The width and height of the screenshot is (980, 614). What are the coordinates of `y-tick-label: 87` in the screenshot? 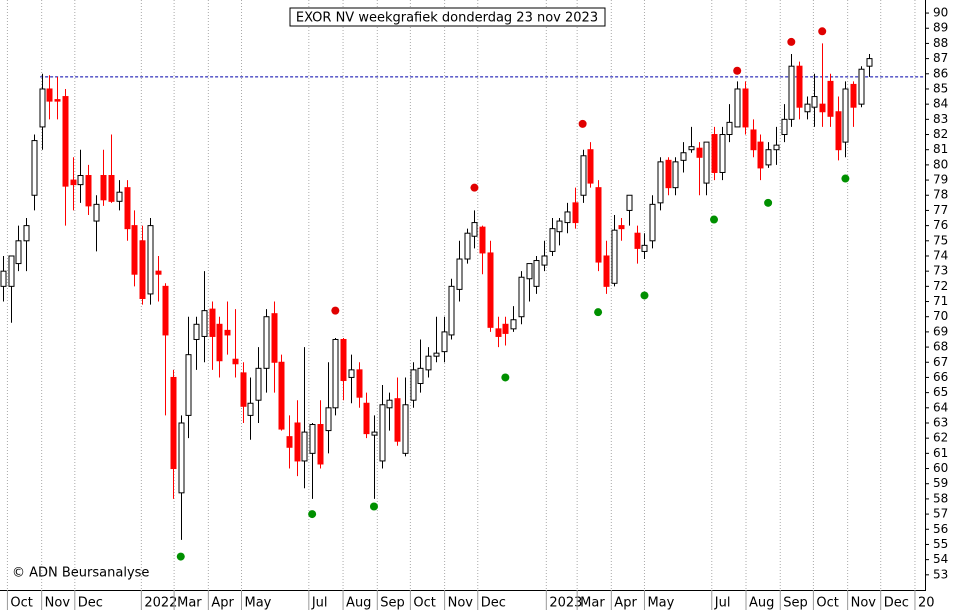 It's located at (940, 58).